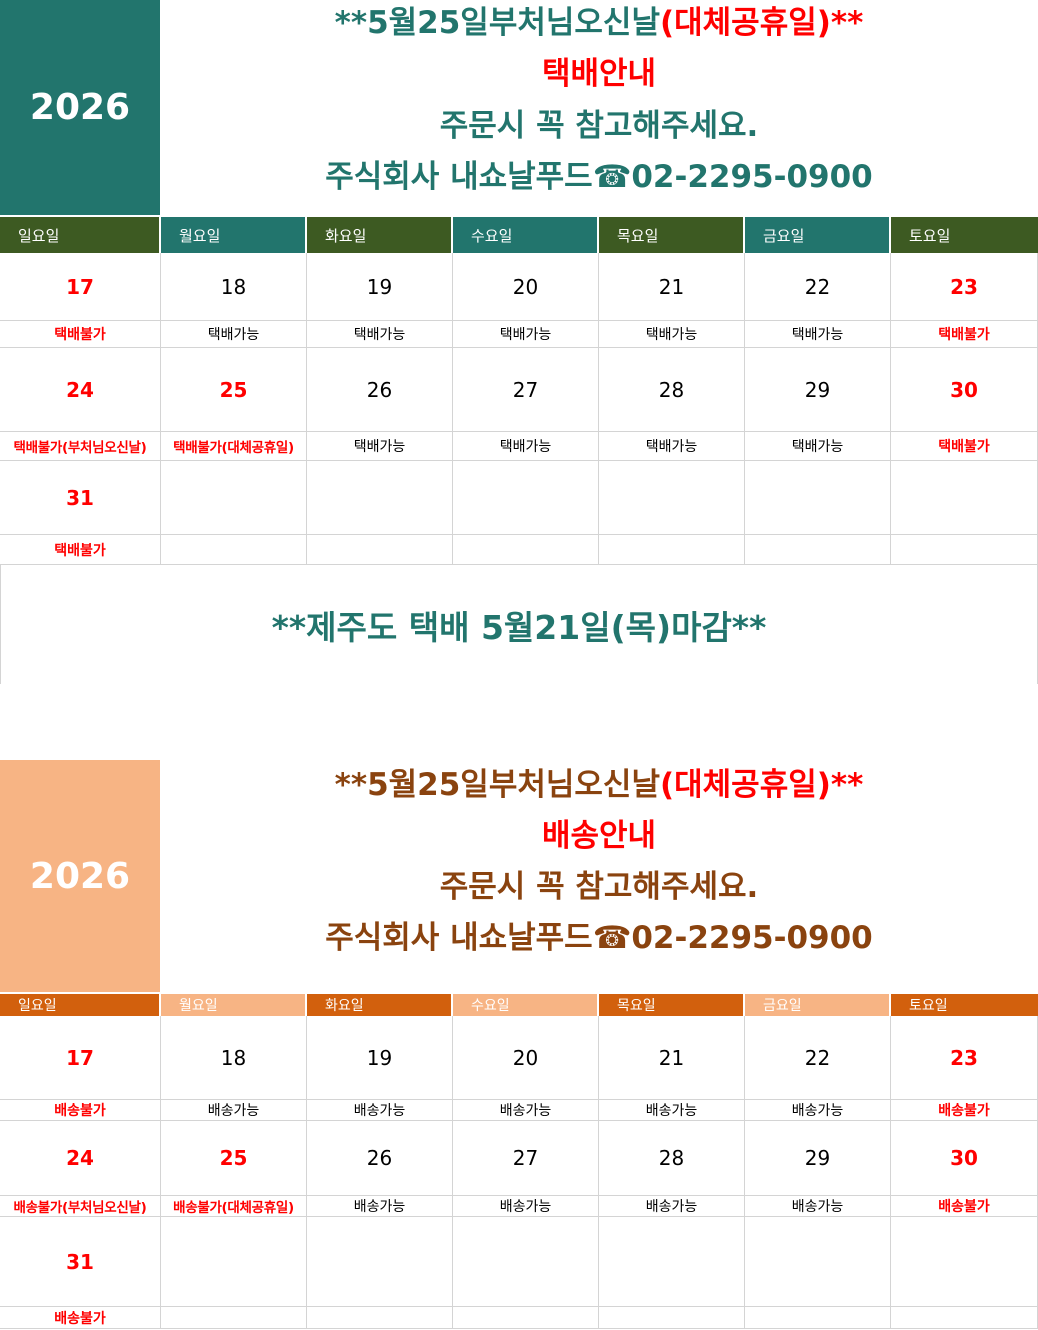 This screenshot has width=1038, height=1330. Describe the element at coordinates (234, 1005) in the screenshot. I see `weekday-mon: 월요일` at that location.